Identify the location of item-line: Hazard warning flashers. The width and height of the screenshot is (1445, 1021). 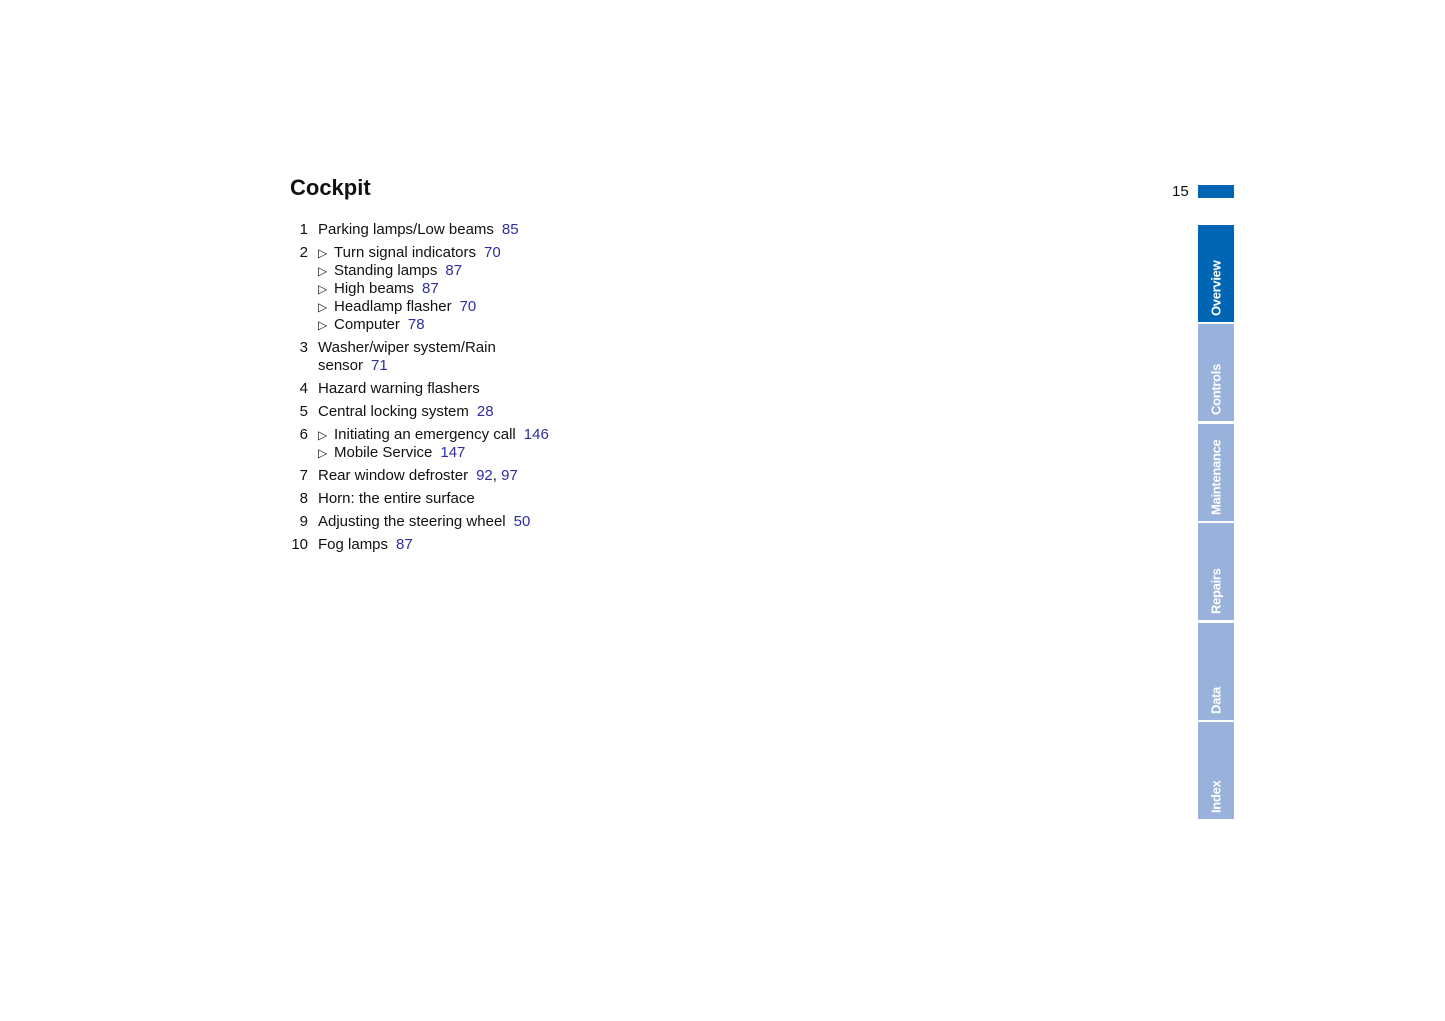
(399, 389).